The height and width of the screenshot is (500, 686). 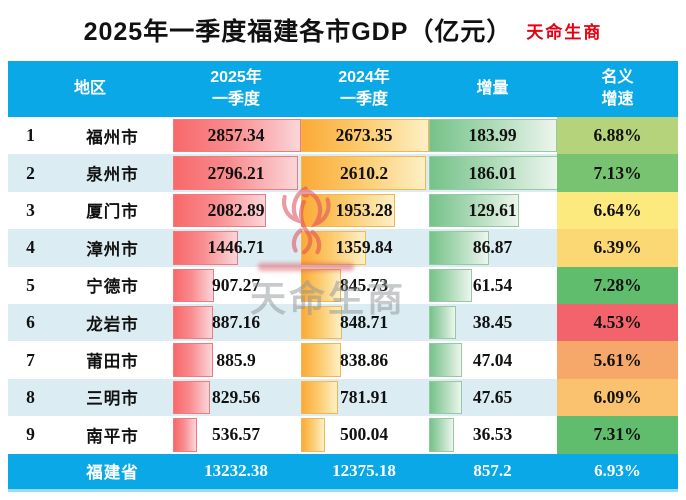 What do you see at coordinates (30, 247) in the screenshot?
I see `rank-cell: 4` at bounding box center [30, 247].